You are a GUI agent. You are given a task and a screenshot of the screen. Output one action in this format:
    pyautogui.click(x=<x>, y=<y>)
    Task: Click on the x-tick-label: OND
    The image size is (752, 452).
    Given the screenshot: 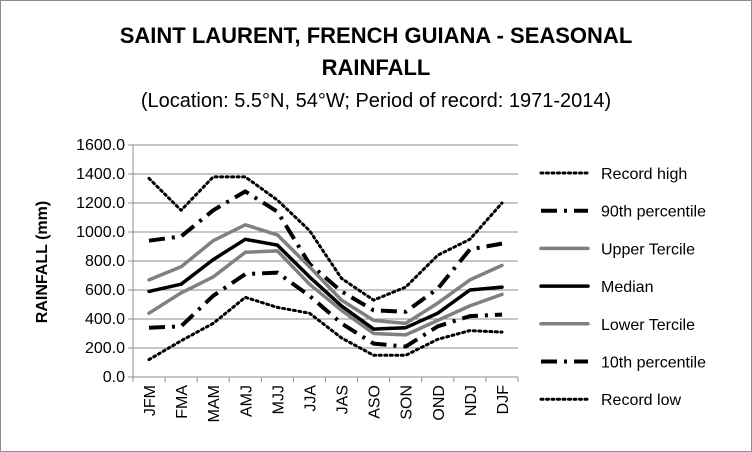 What is the action you would take?
    pyautogui.click(x=439, y=403)
    